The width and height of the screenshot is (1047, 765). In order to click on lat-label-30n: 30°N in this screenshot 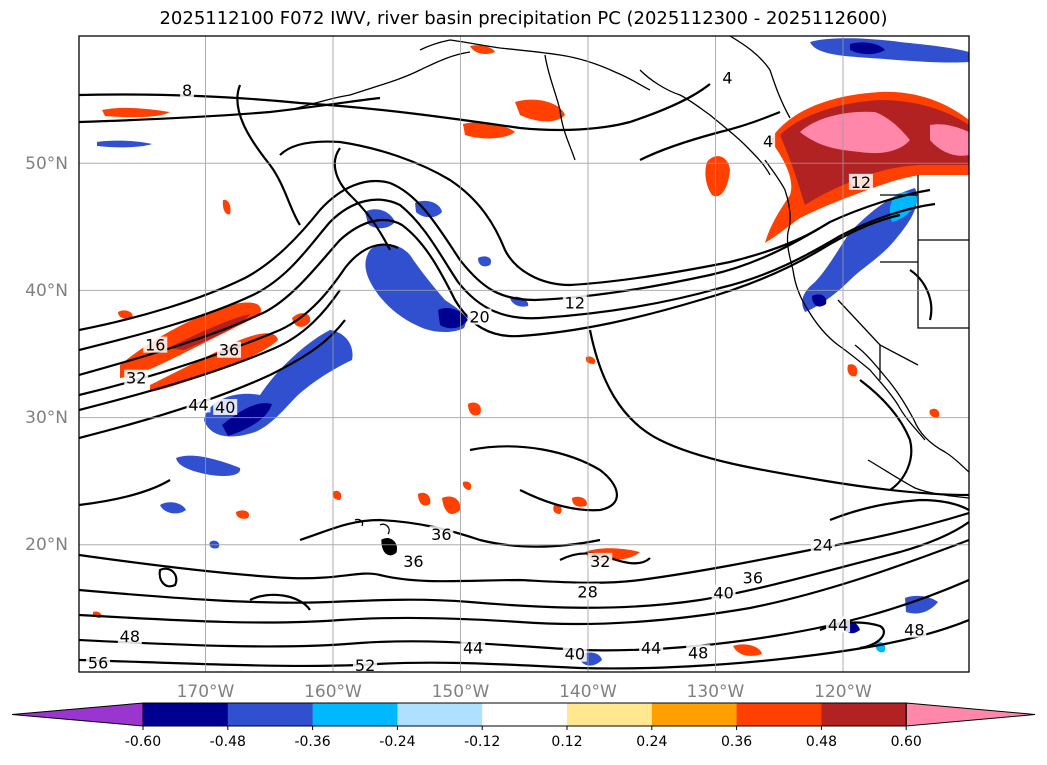, I will do `click(46, 418)`.